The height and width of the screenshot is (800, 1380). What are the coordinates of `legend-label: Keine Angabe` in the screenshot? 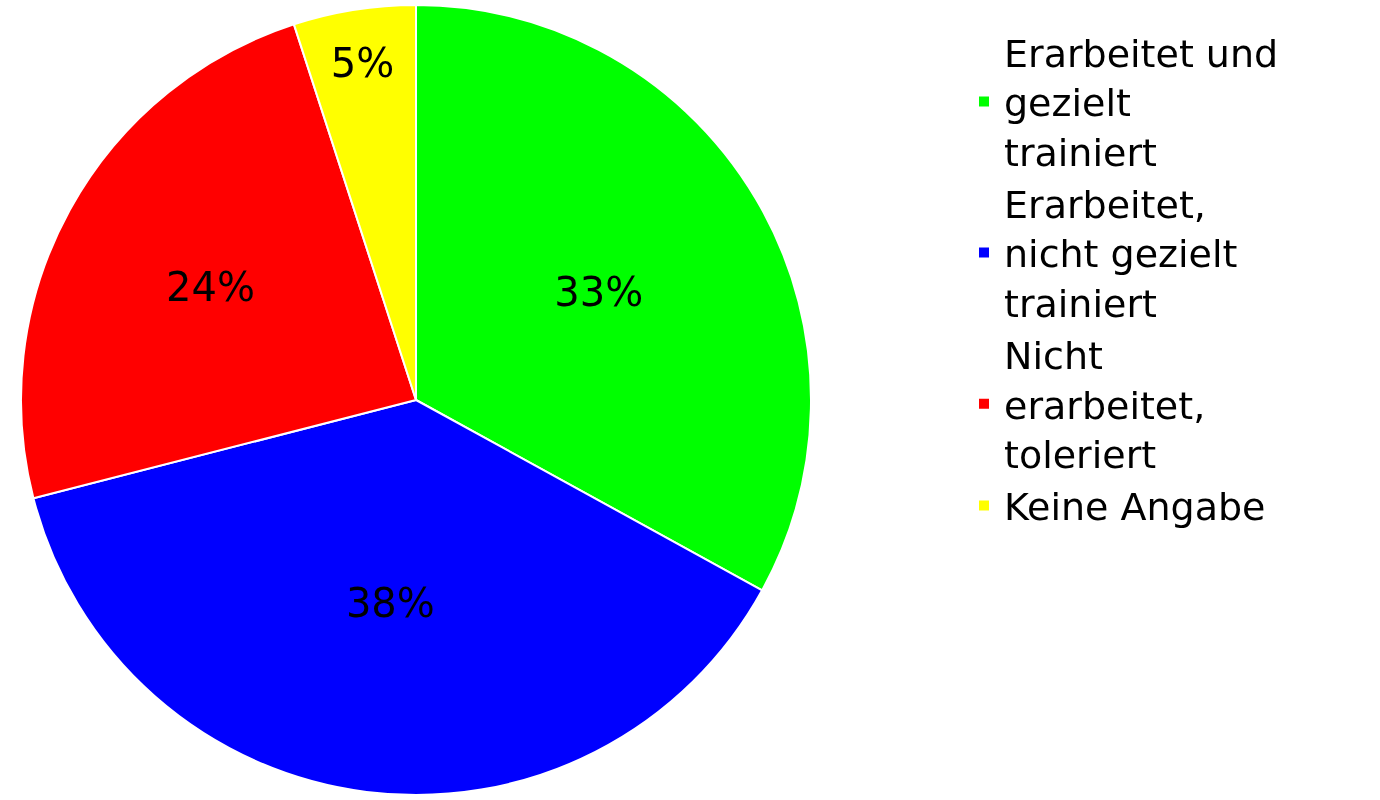 It's located at (1135, 507).